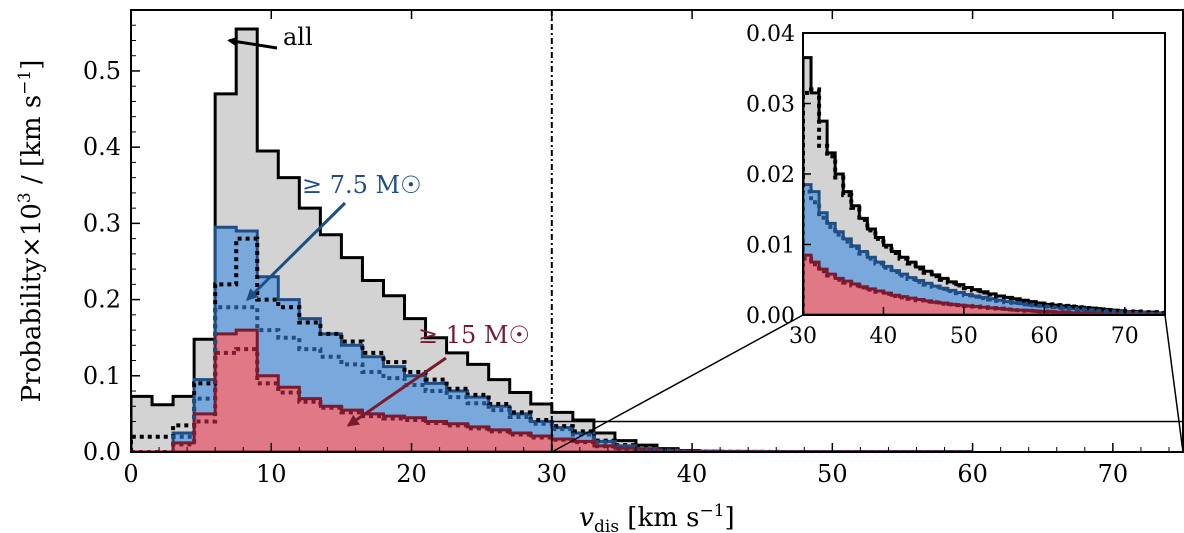 Image resolution: width=1184 pixels, height=533 pixels. What do you see at coordinates (130, 474) in the screenshot?
I see `x-tick-label: 0` at bounding box center [130, 474].